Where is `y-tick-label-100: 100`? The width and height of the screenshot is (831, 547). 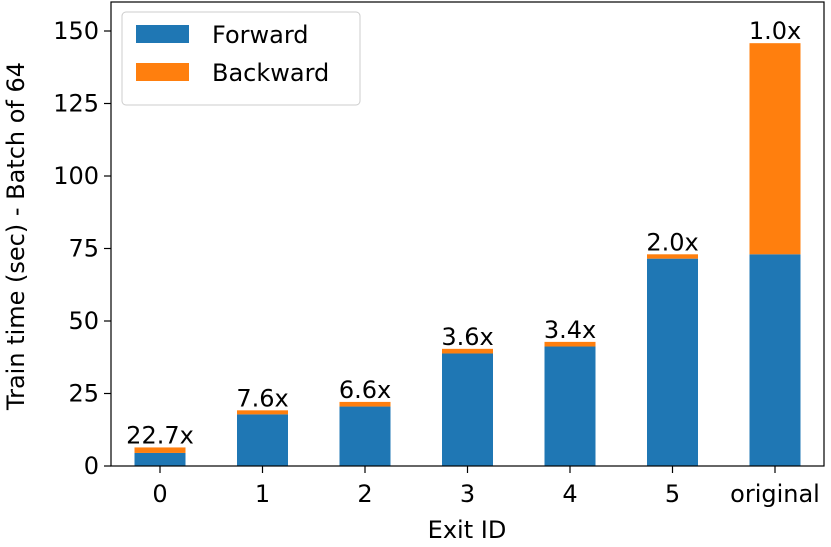
y-tick-label-100: 100 is located at coordinates (76, 176).